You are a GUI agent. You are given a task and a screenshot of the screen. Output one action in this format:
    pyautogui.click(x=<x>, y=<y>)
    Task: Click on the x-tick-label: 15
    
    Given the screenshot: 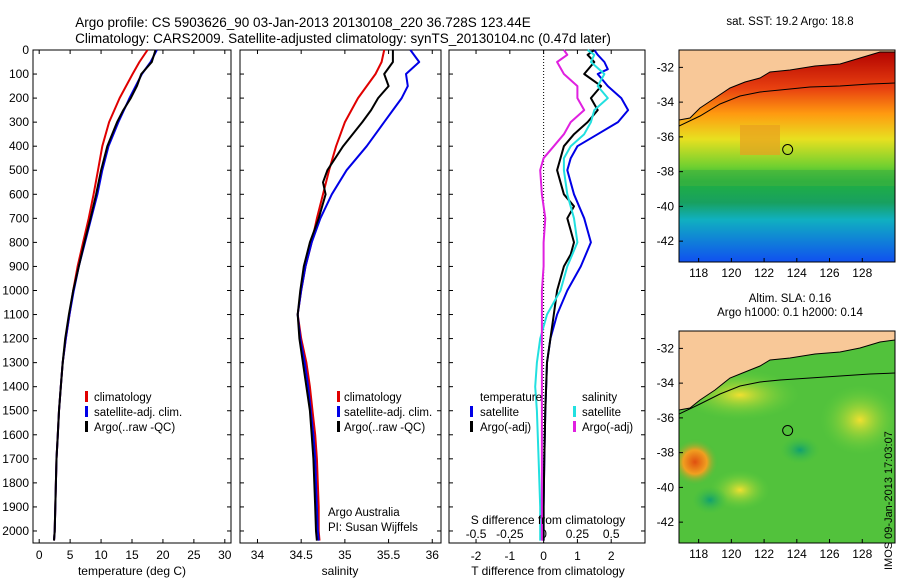 What is the action you would take?
    pyautogui.click(x=132, y=555)
    